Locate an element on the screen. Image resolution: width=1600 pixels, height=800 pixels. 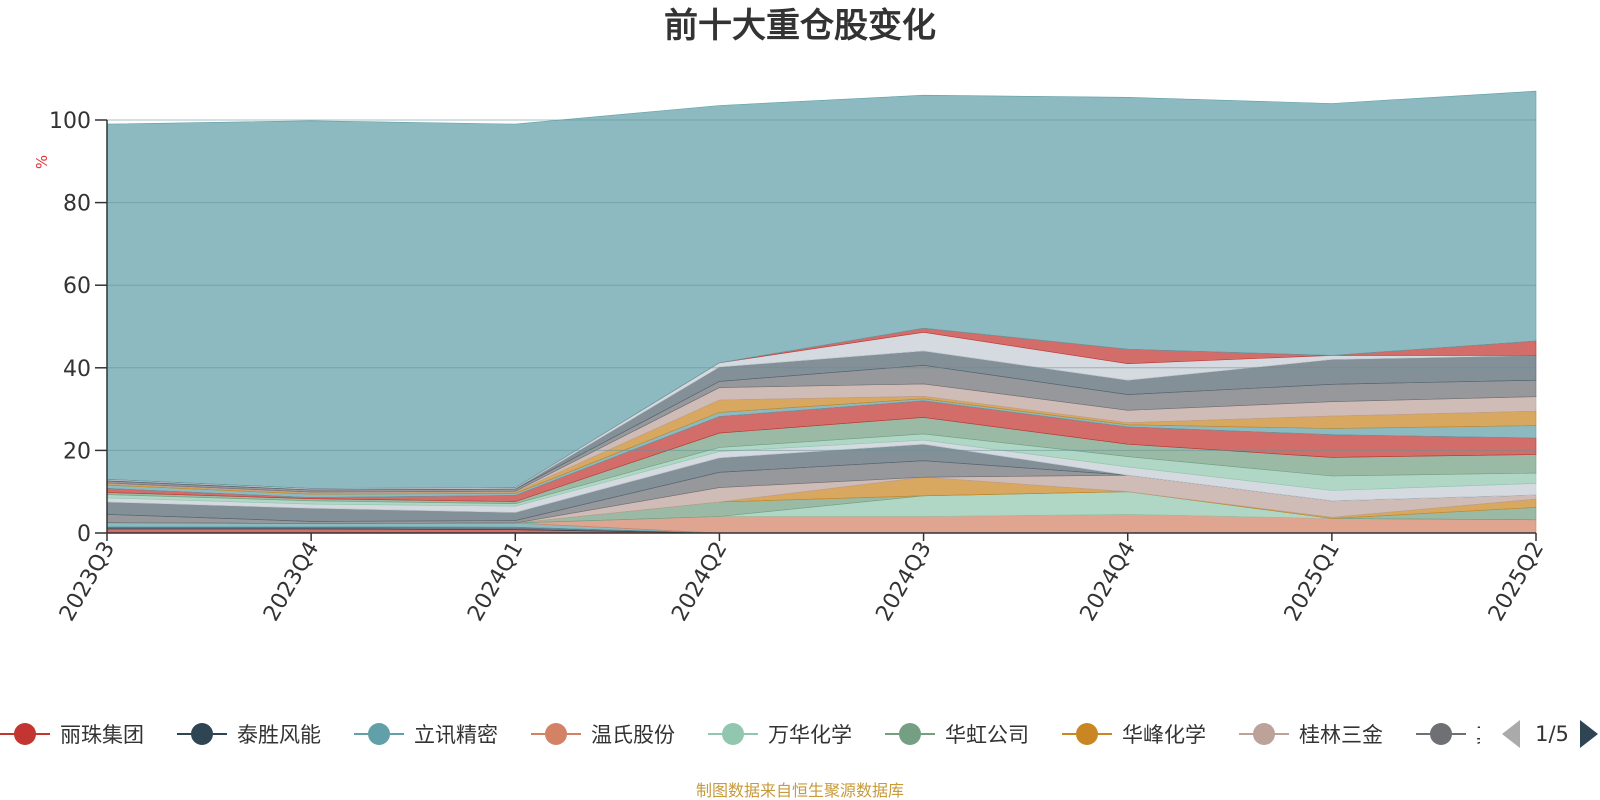
legend-item: 桂林三金 is located at coordinates (1311, 735).